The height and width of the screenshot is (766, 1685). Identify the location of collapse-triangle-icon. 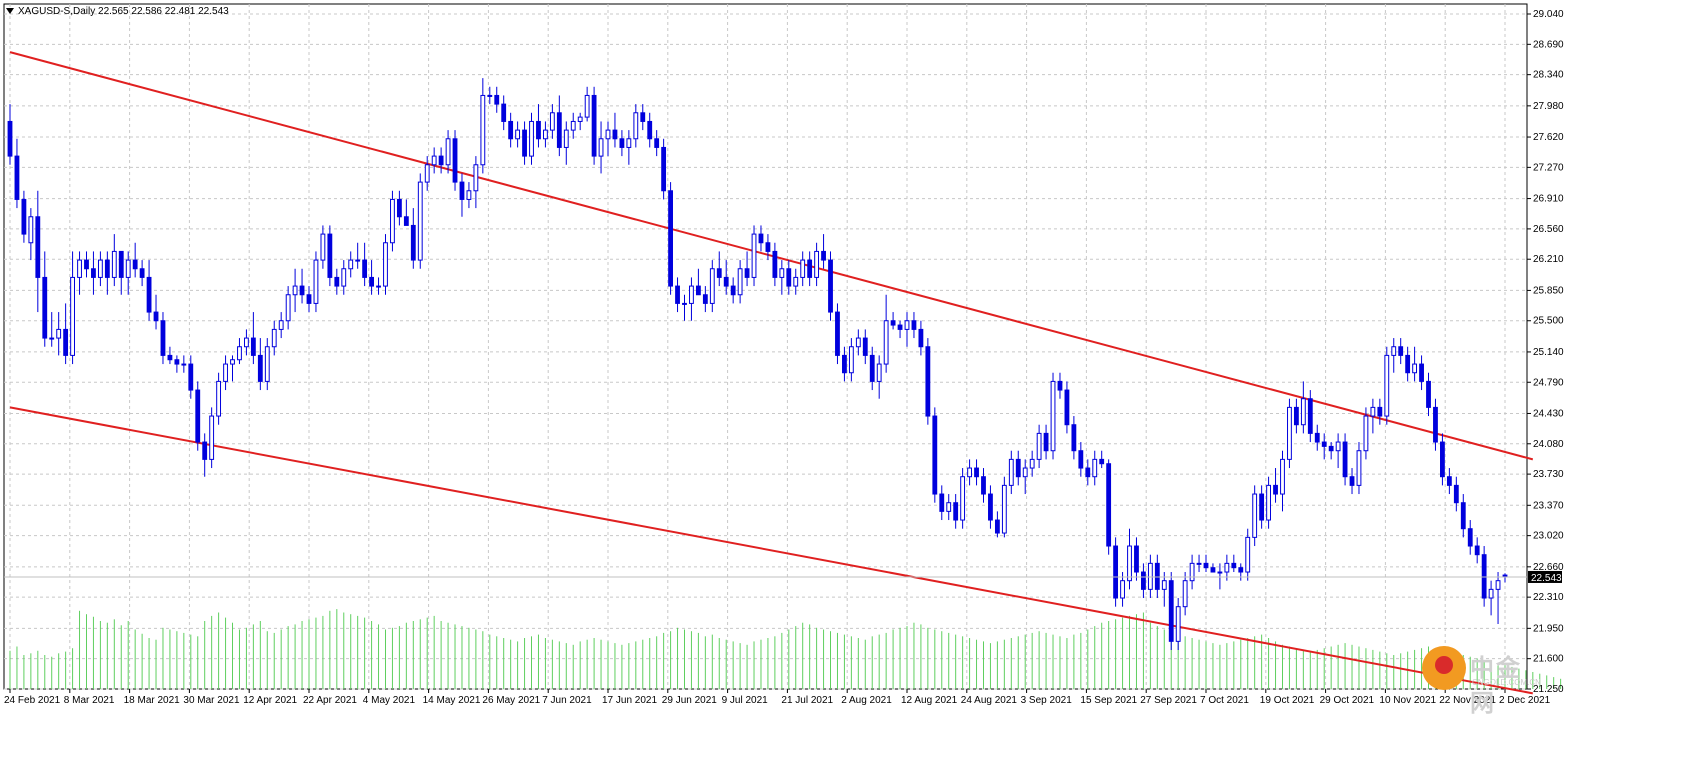
(10, 11).